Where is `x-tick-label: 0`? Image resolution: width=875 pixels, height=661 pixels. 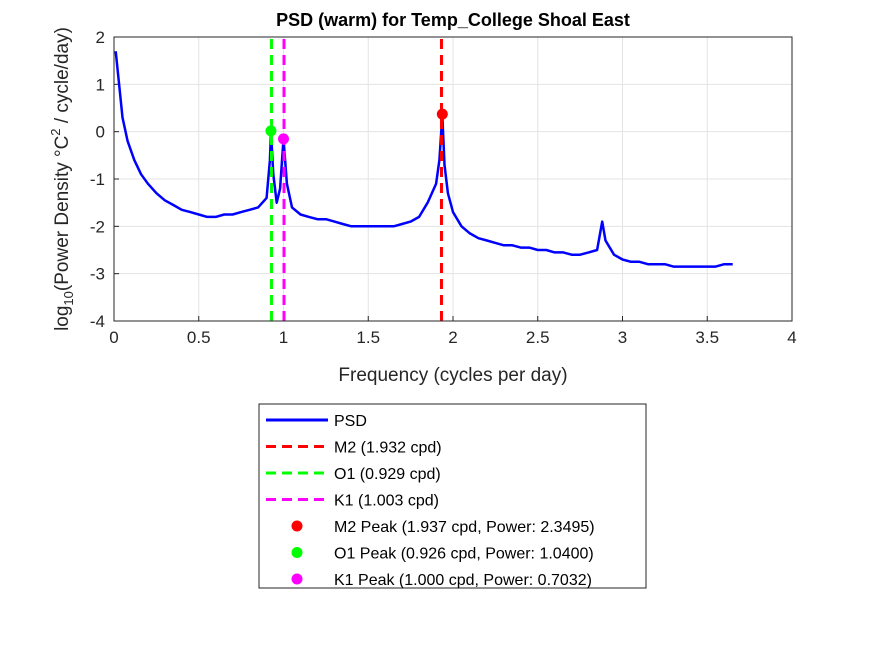 x-tick-label: 0 is located at coordinates (113, 337).